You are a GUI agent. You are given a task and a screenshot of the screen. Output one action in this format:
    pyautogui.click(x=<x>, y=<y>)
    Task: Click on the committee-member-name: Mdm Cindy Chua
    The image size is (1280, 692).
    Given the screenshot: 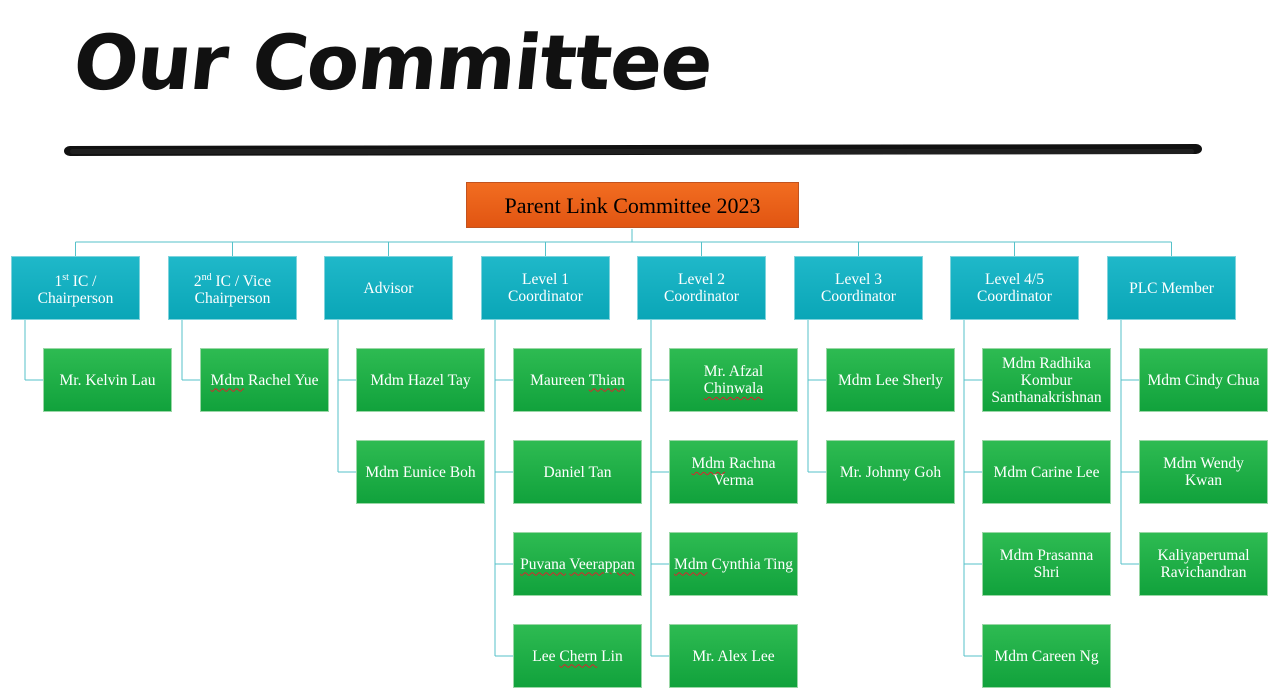 What is the action you would take?
    pyautogui.click(x=1203, y=380)
    